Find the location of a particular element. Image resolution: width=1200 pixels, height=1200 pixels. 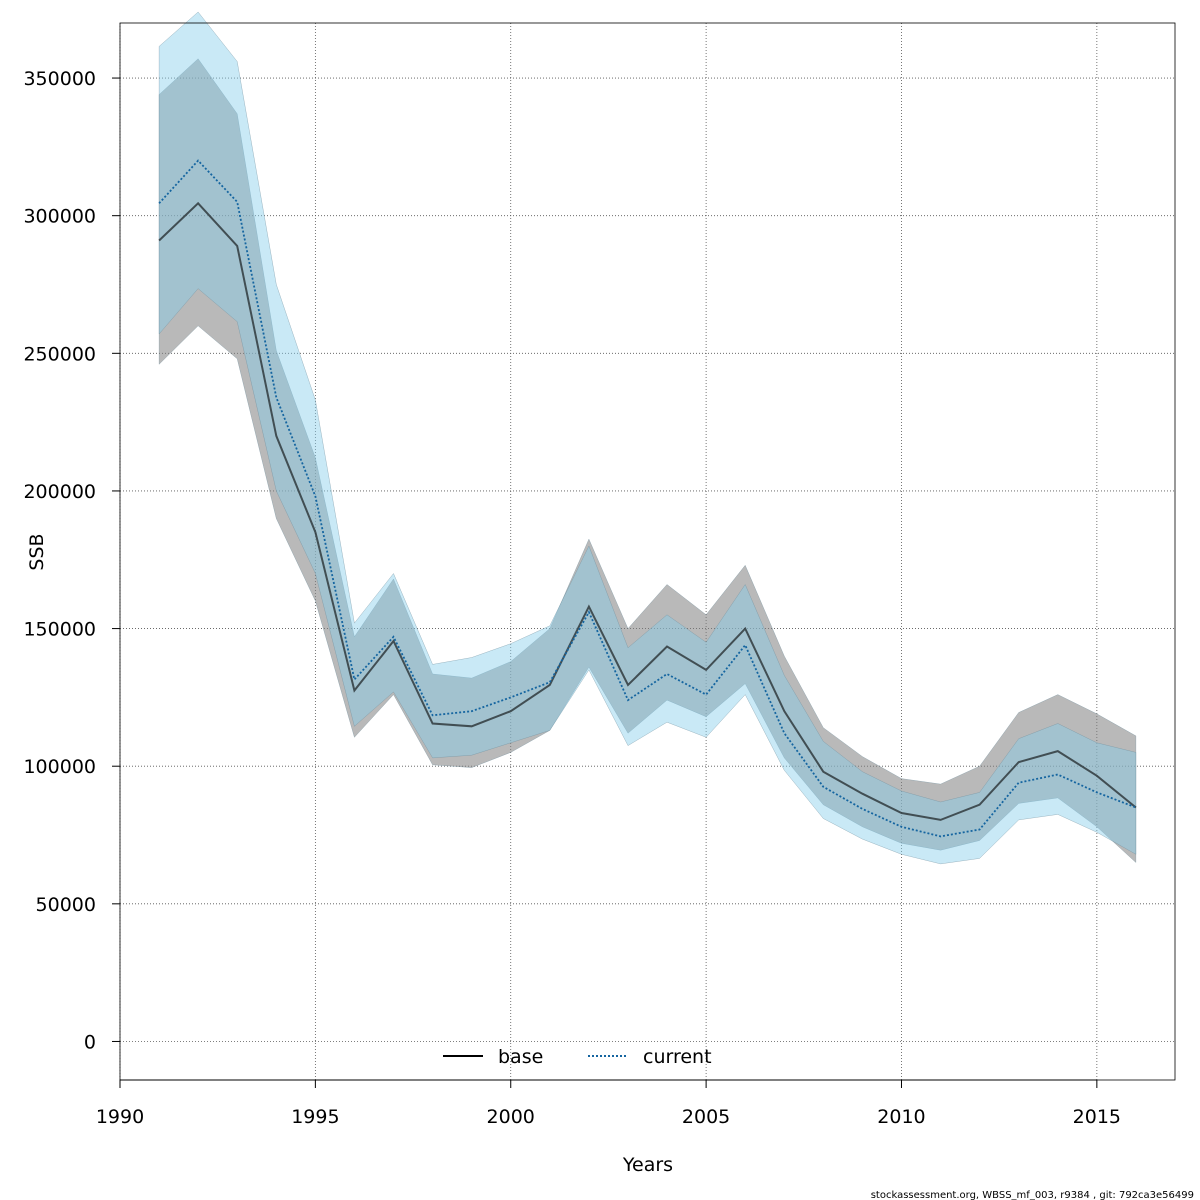

x-tick-label-1995: 1995 is located at coordinates (315, 1117).